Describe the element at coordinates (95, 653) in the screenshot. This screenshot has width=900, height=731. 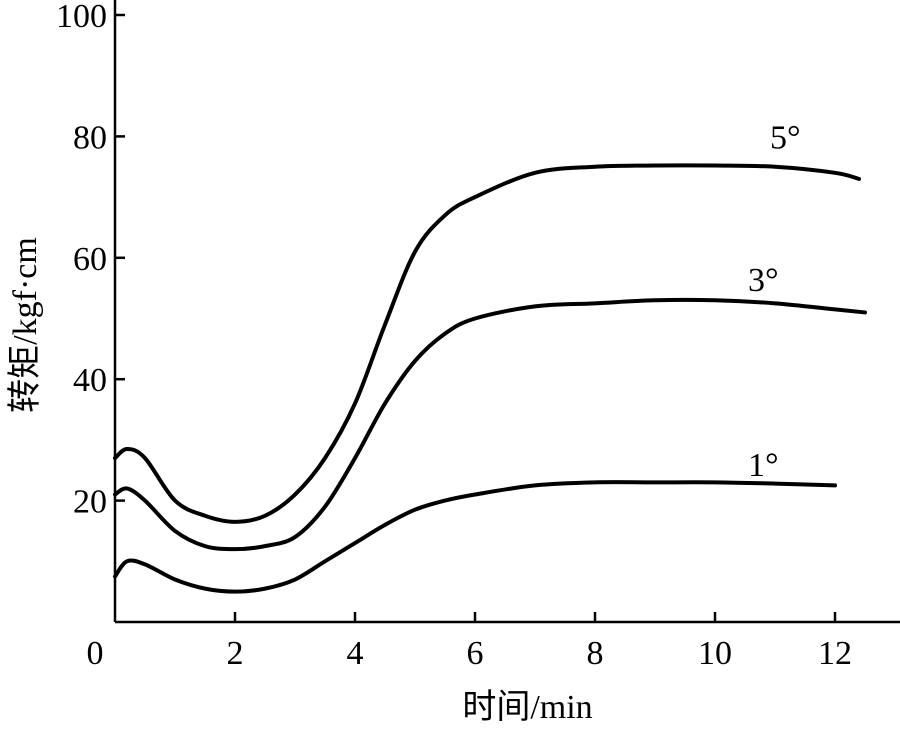
I see `origin-tick-label: 0` at that location.